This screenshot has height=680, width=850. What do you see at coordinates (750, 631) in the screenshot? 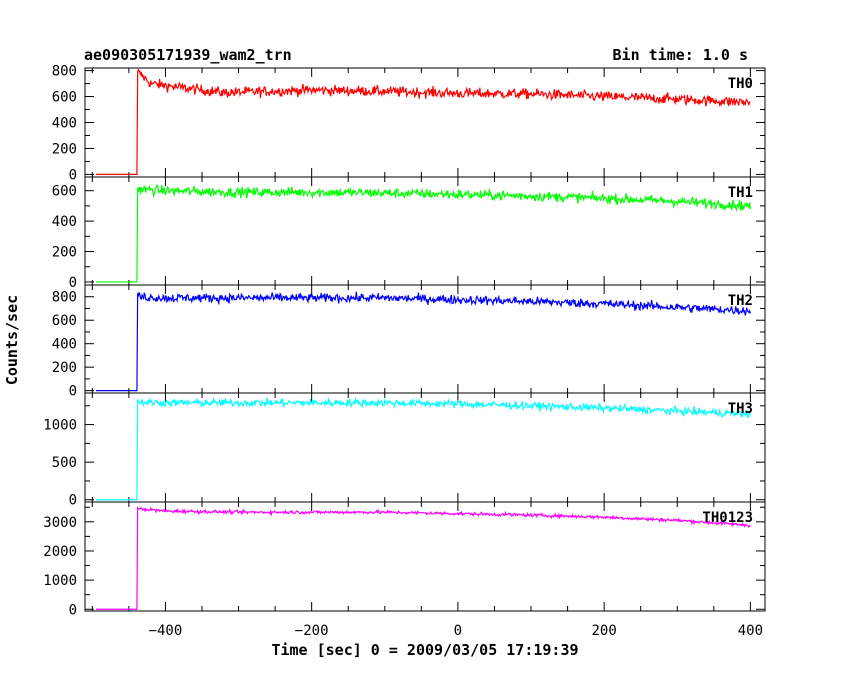
I see `x-tick-label: 400` at bounding box center [750, 631].